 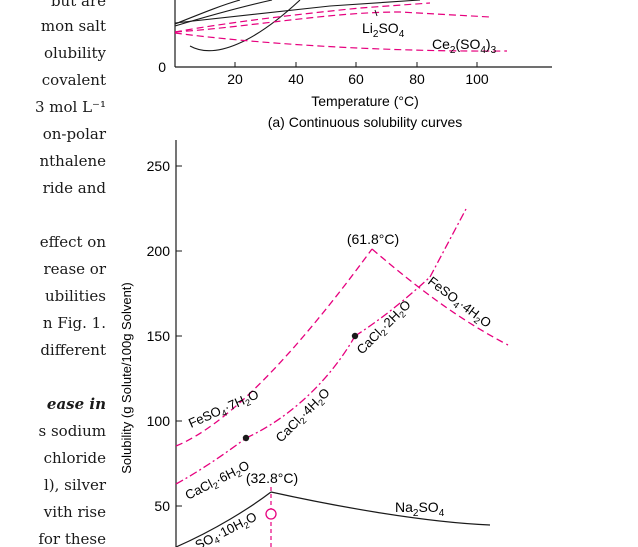 What do you see at coordinates (373, 239) in the screenshot?
I see `annotation-61-8c: (61.8°C)` at bounding box center [373, 239].